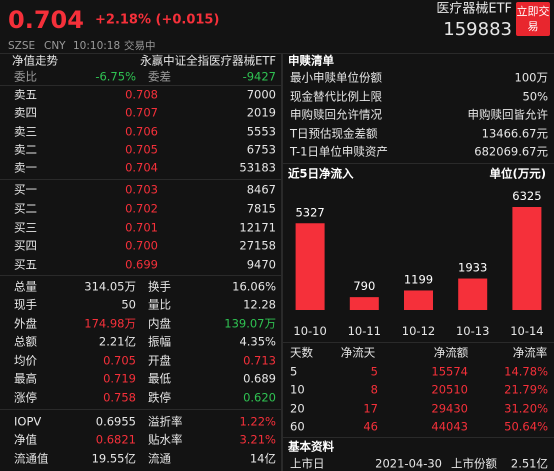 The image size is (554, 471). What do you see at coordinates (370, 408) in the screenshot?
I see `table-cell: 17` at bounding box center [370, 408].